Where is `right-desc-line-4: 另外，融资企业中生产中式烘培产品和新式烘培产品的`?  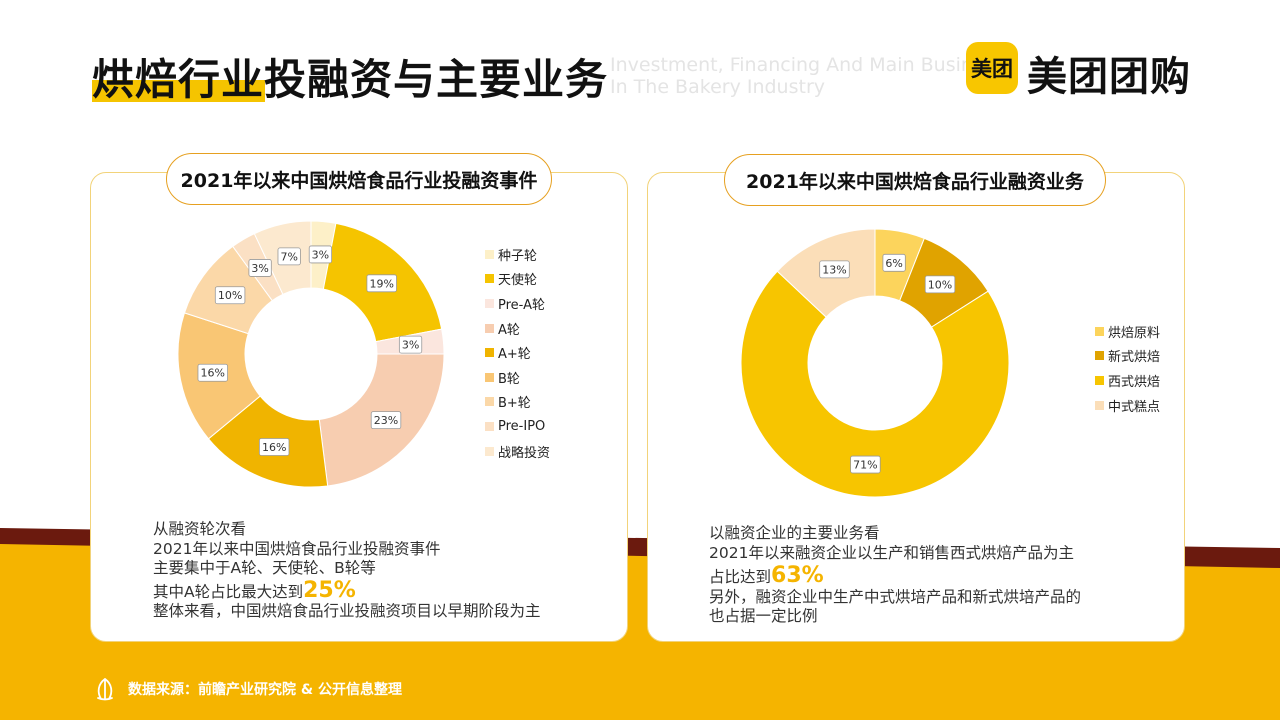 right-desc-line-4: 另外，融资企业中生产中式烘培产品和新式烘培产品的 is located at coordinates (895, 596).